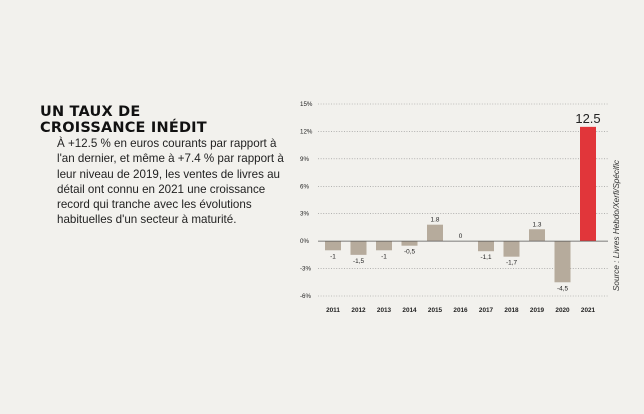 The height and width of the screenshot is (414, 644). I want to click on y-tick-label: -6%, so click(306, 296).